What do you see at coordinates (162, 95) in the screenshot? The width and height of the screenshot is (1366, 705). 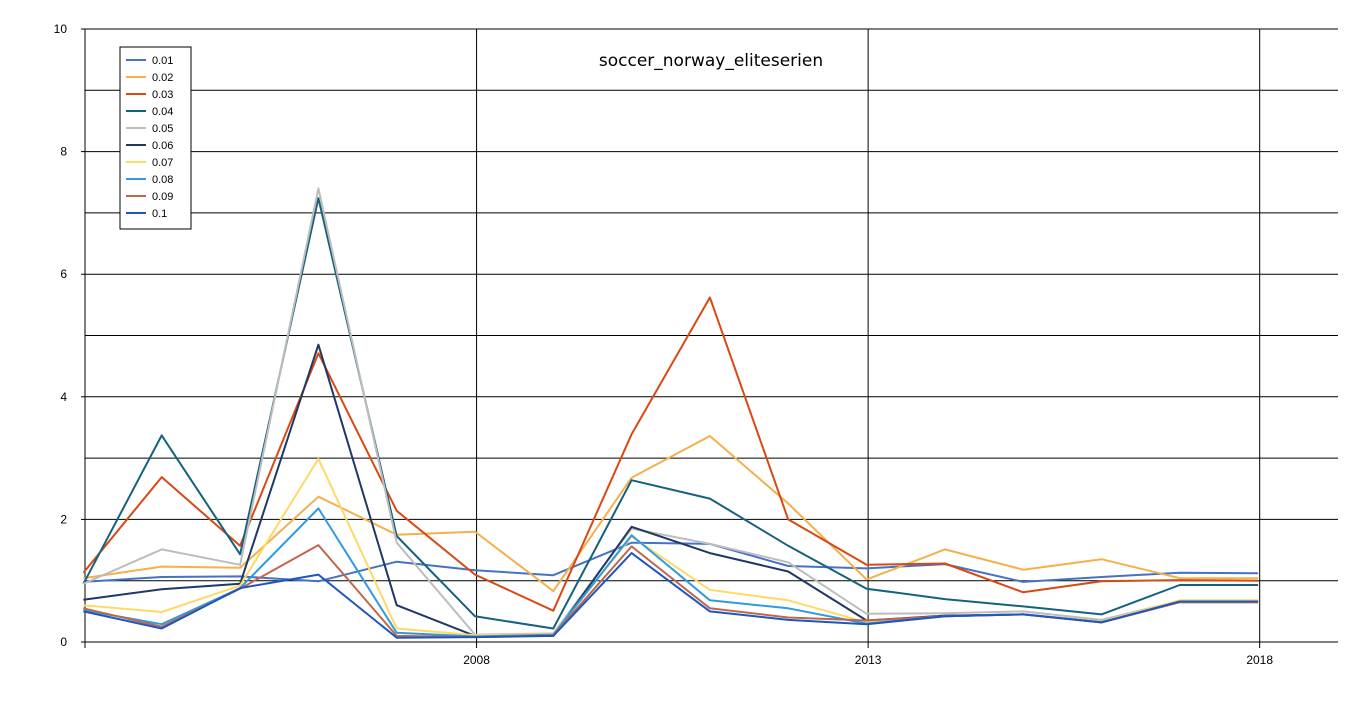 I see `legend-label: 0.03` at bounding box center [162, 95].